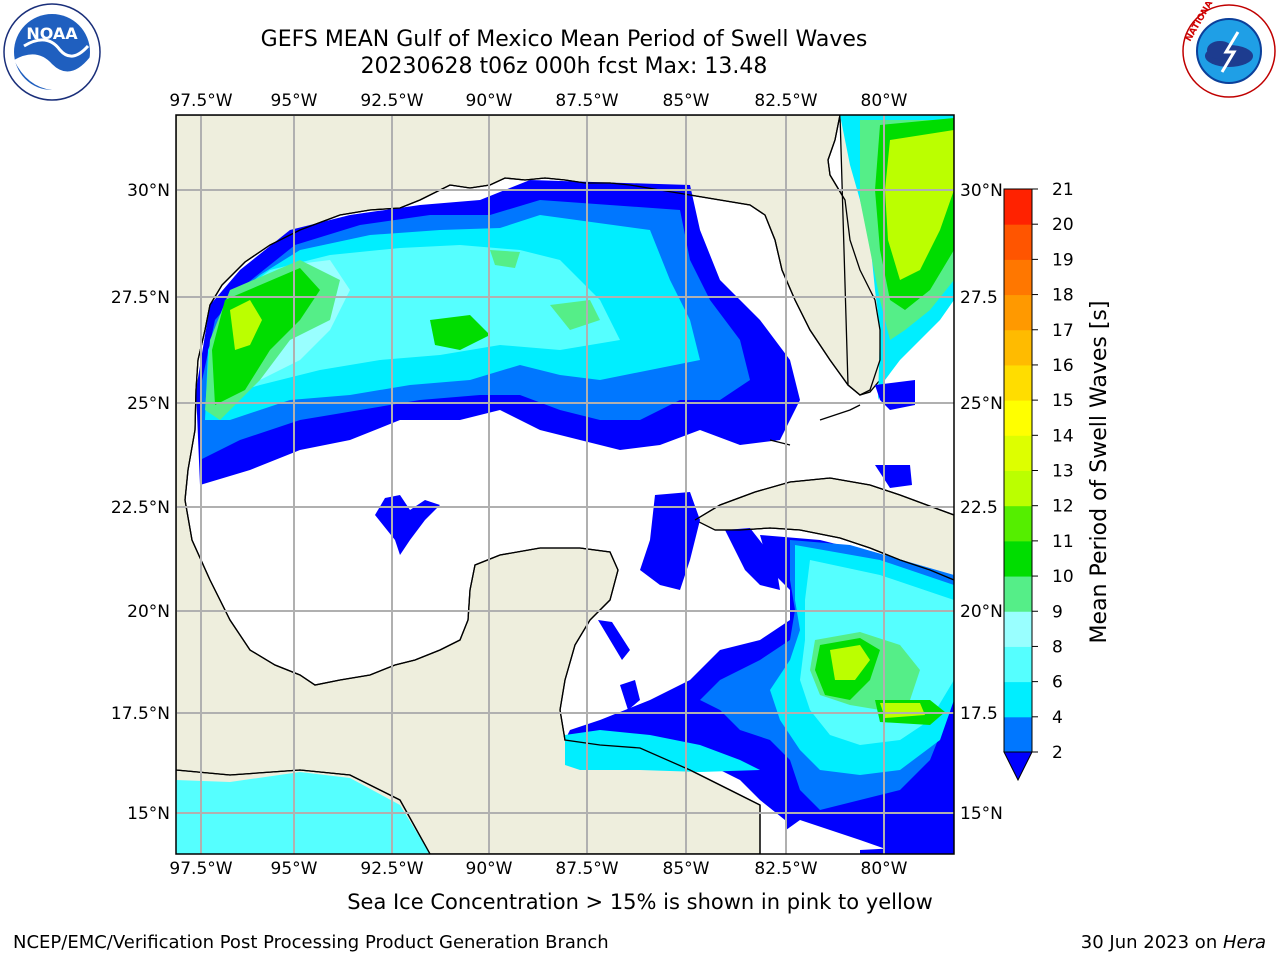 This screenshot has width=1280, height=960. Describe the element at coordinates (391, 869) in the screenshot. I see `lon-tick-bottom-2: 92.5°W` at that location.